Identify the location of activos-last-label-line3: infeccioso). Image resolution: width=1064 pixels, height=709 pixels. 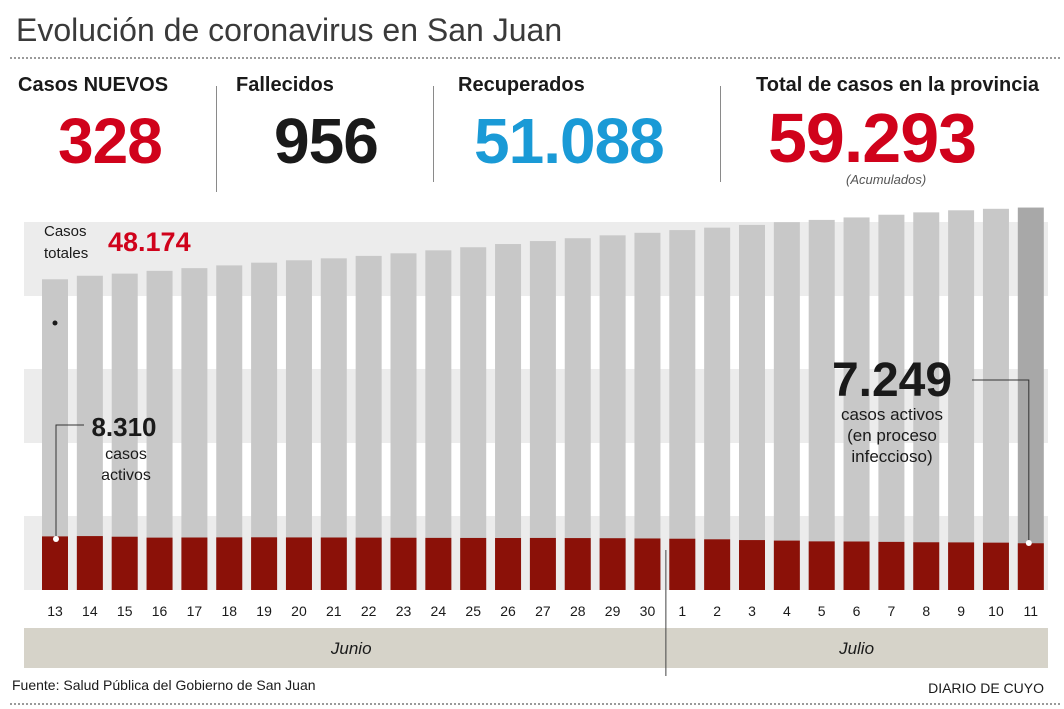
(891, 456).